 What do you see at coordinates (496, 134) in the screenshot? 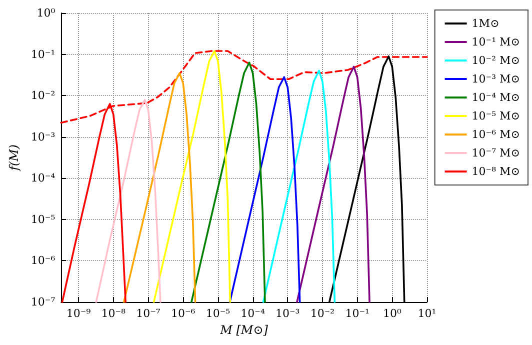
I see `legend-label: 10⁻⁶ M⊙` at bounding box center [496, 134].